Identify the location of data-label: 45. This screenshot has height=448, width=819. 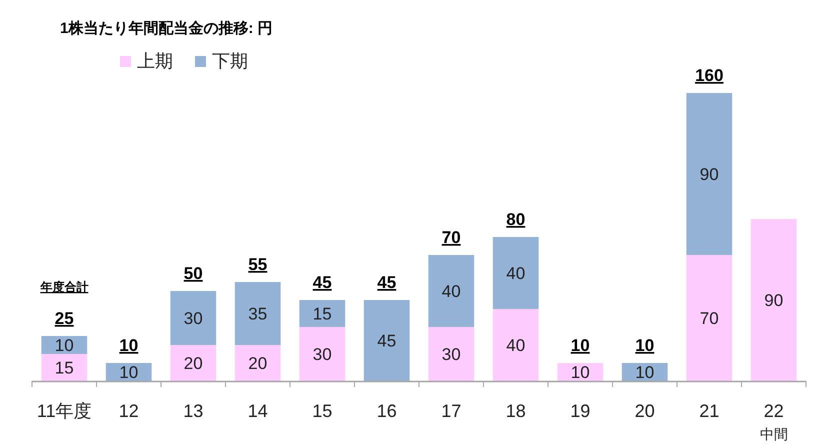
(386, 341).